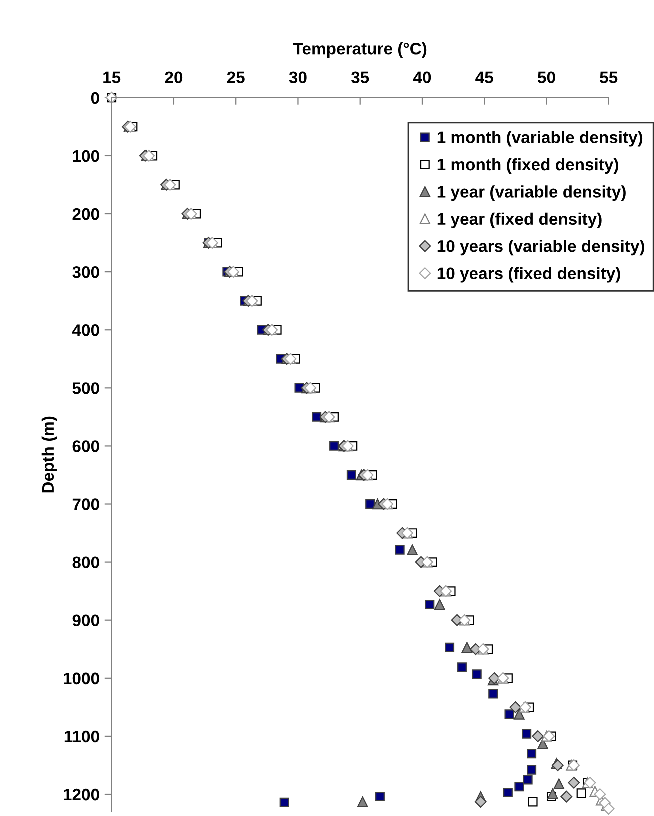 The height and width of the screenshot is (816, 654). Describe the element at coordinates (86, 620) in the screenshot. I see `y-tick-label: 900` at that location.